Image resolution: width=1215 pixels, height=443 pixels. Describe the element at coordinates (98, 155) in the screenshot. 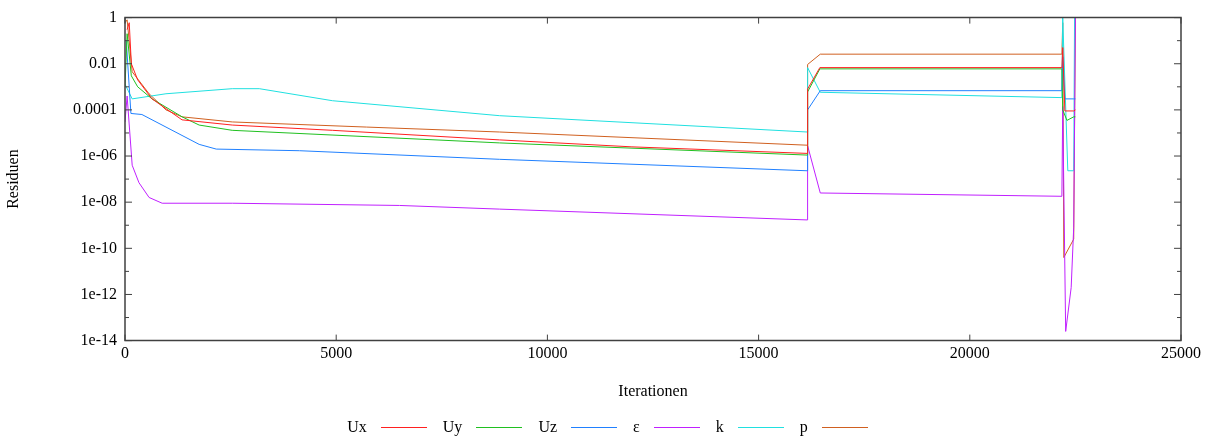

I see `y-tick-label: 1e-06` at that location.